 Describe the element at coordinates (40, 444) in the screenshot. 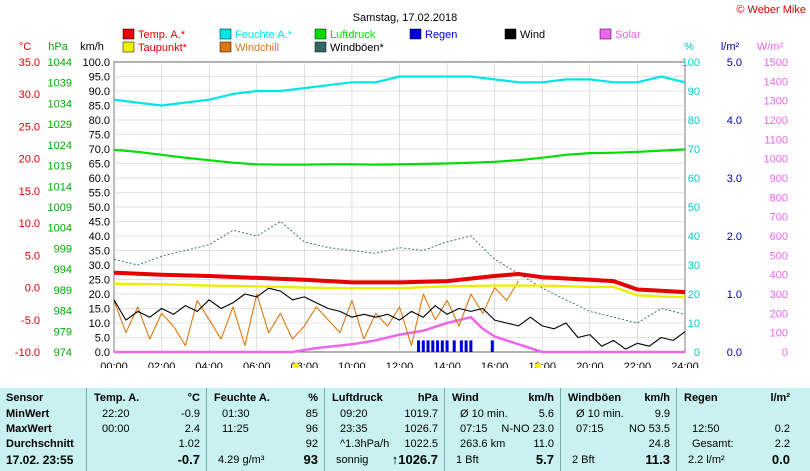

I see `stat-row-label: Durchschnitt` at that location.